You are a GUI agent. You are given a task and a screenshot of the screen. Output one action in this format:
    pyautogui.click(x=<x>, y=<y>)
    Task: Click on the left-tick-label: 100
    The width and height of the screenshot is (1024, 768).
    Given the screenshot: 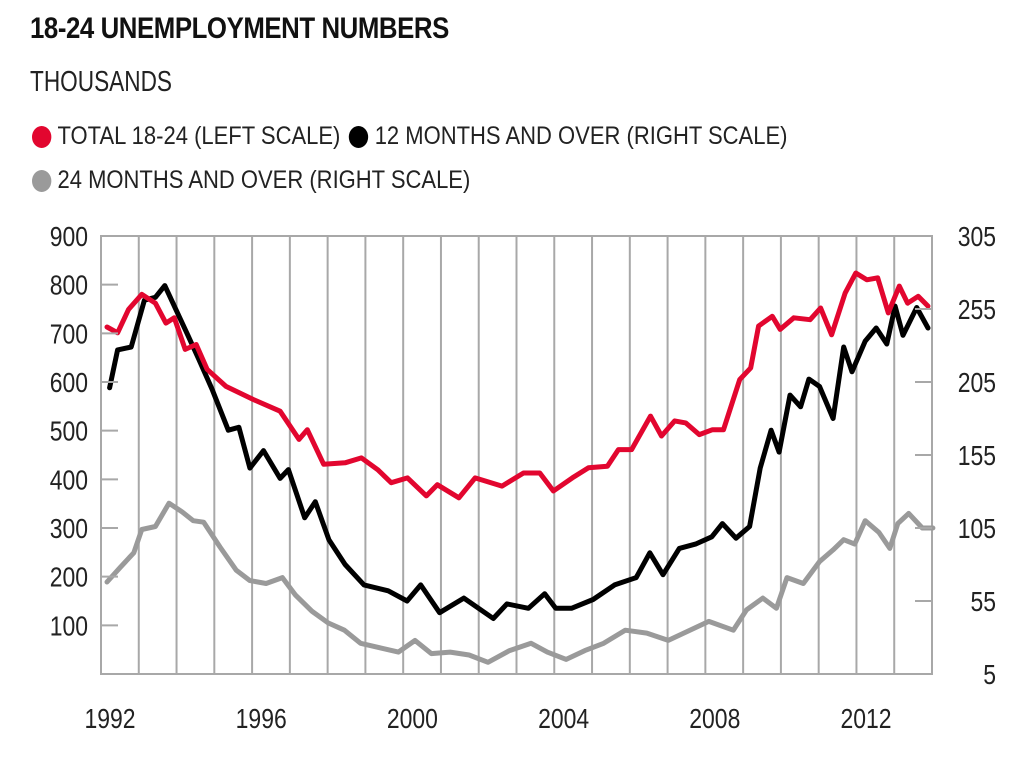 What is the action you would take?
    pyautogui.click(x=69, y=626)
    